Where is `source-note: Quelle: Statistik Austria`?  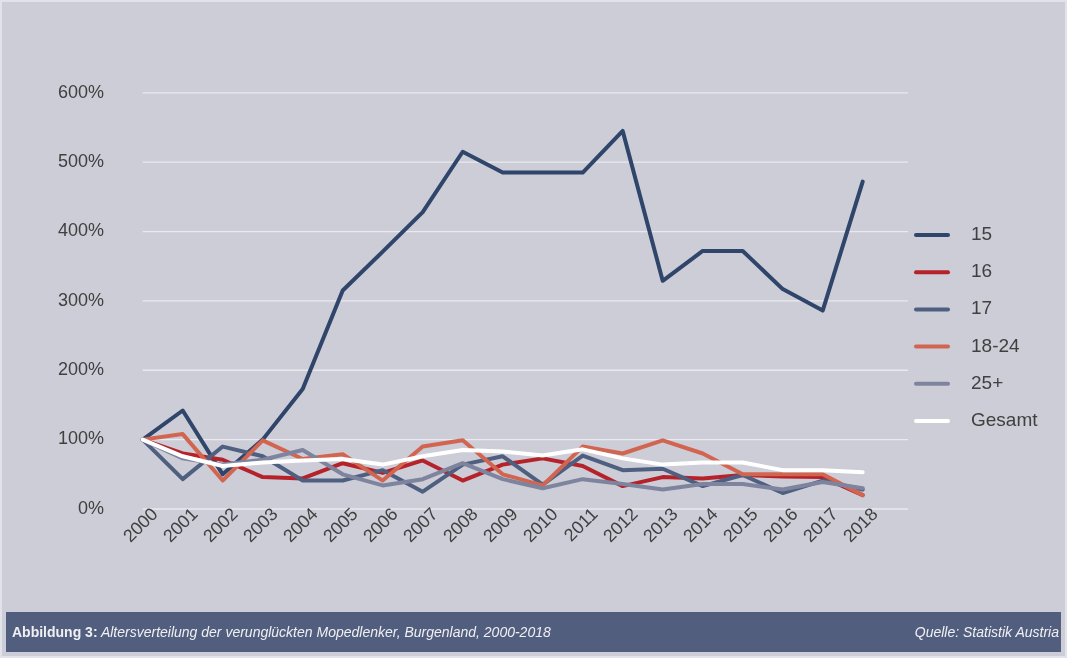
source-note: Quelle: Statistik Austria is located at coordinates (987, 631).